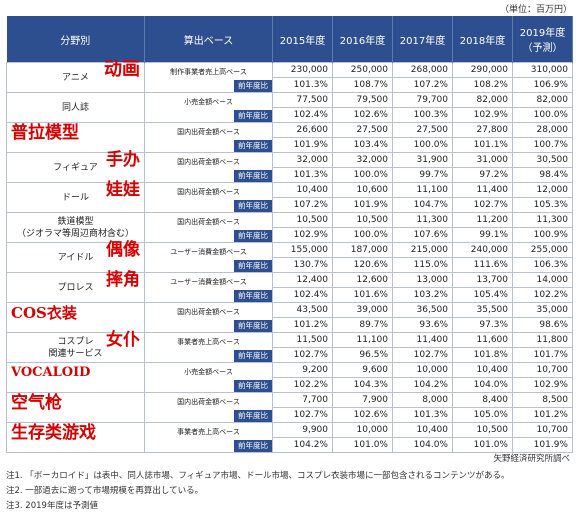 The height and width of the screenshot is (513, 584). What do you see at coordinates (362, 310) in the screenshot?
I see `value-cell: 39,000` at bounding box center [362, 310].